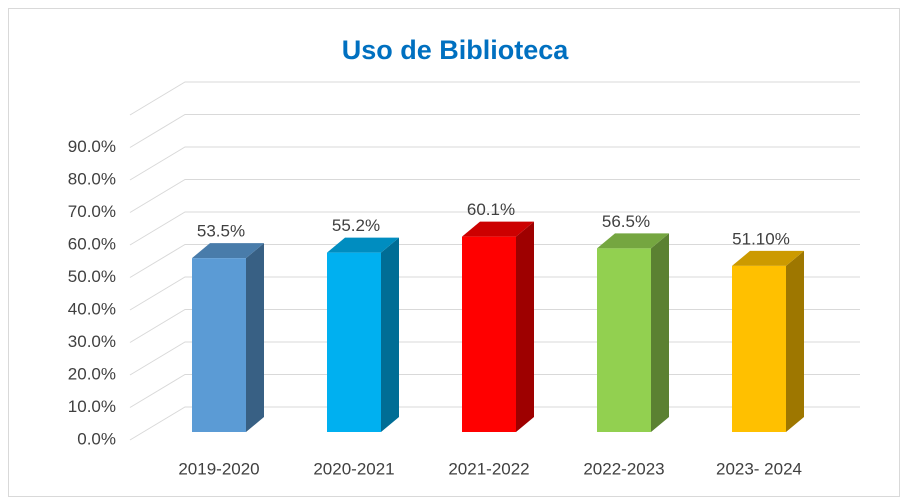 The width and height of the screenshot is (909, 504). What do you see at coordinates (356, 225) in the screenshot?
I see `data-label: 55.2%` at bounding box center [356, 225].